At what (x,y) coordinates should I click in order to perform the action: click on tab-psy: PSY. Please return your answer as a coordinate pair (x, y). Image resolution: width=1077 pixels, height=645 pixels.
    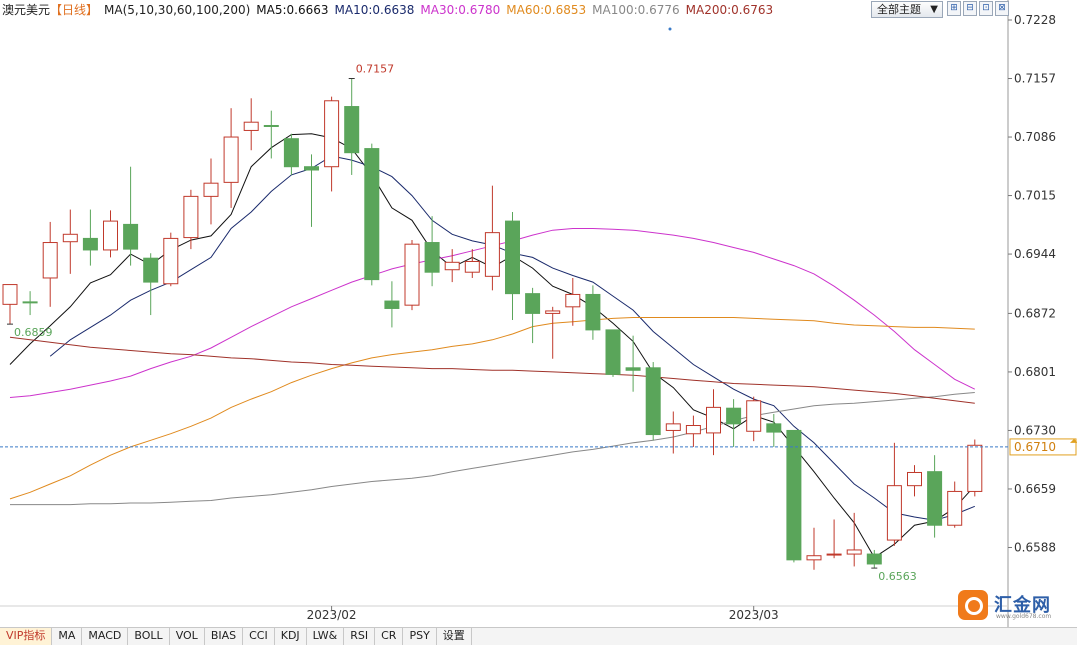
    Looking at the image, I should click on (420, 636).